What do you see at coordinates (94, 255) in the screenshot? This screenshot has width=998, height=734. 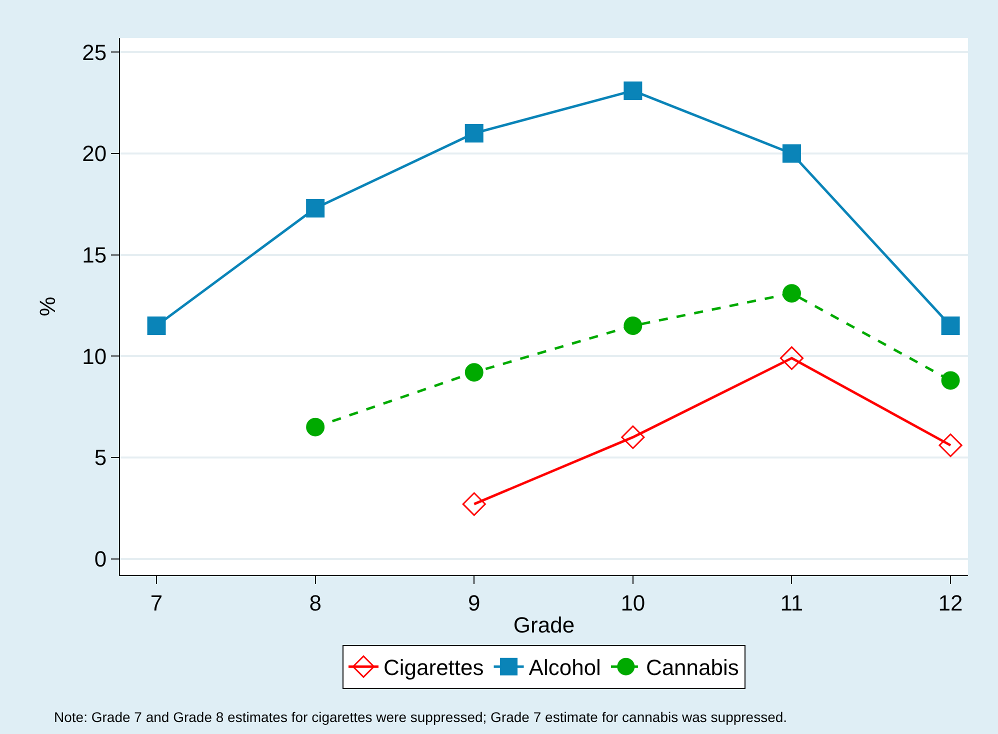 I see `y-tick-label: 15` at bounding box center [94, 255].